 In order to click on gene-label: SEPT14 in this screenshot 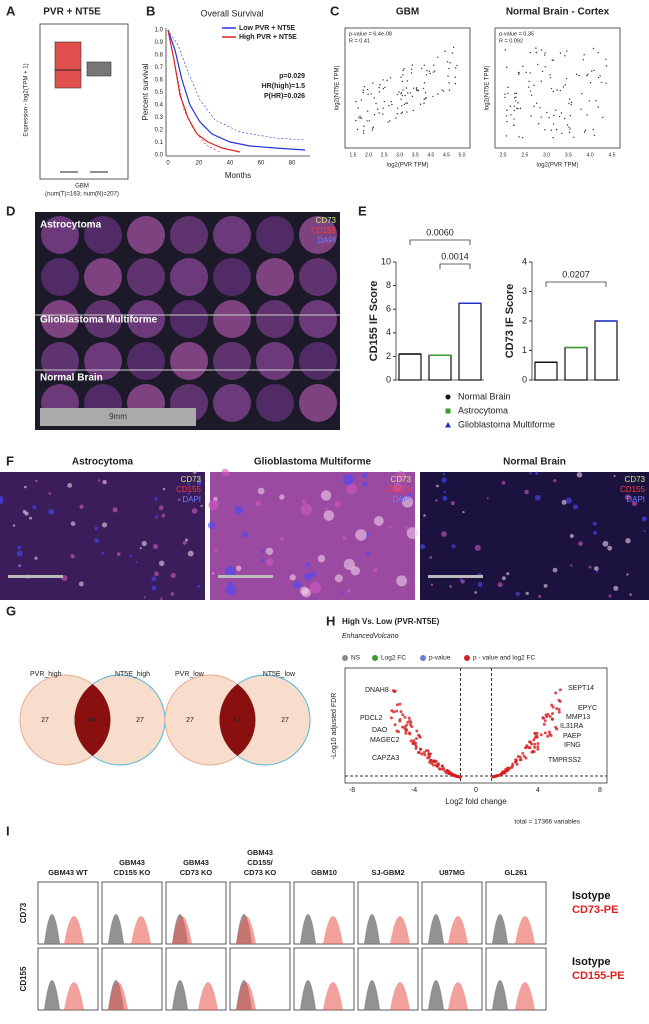, I will do `click(581, 688)`.